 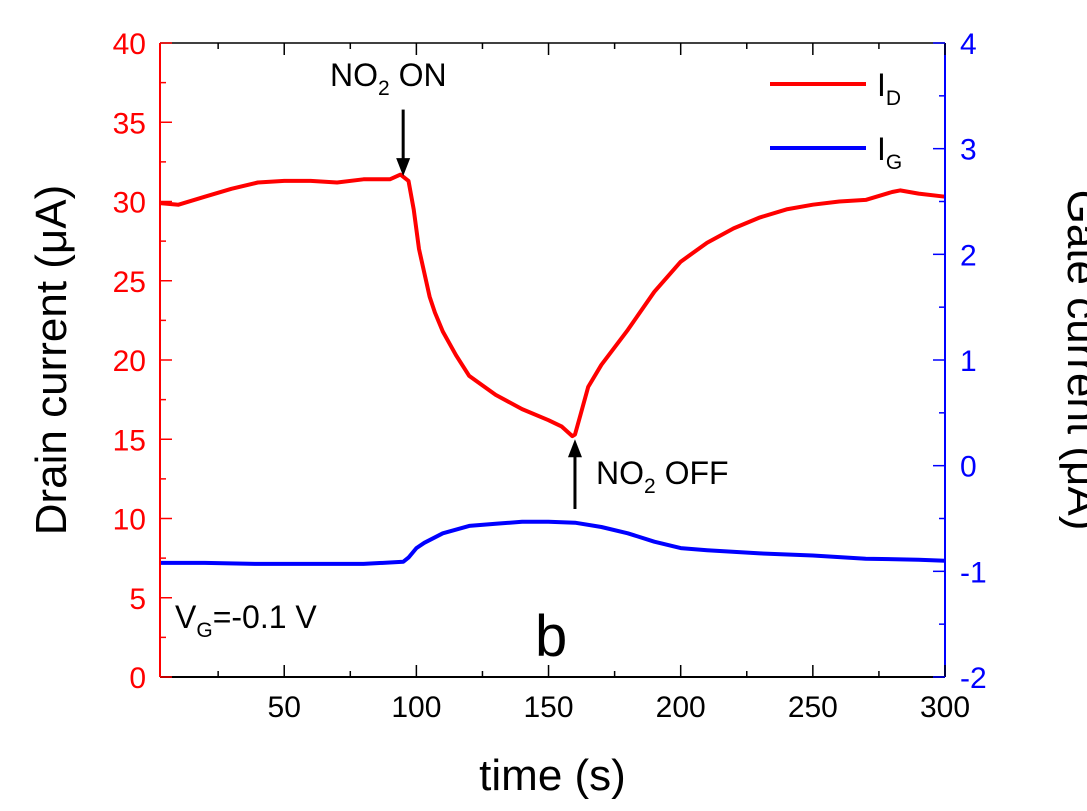 What do you see at coordinates (968, 44) in the screenshot?
I see `y-right-tick-label: 4` at bounding box center [968, 44].